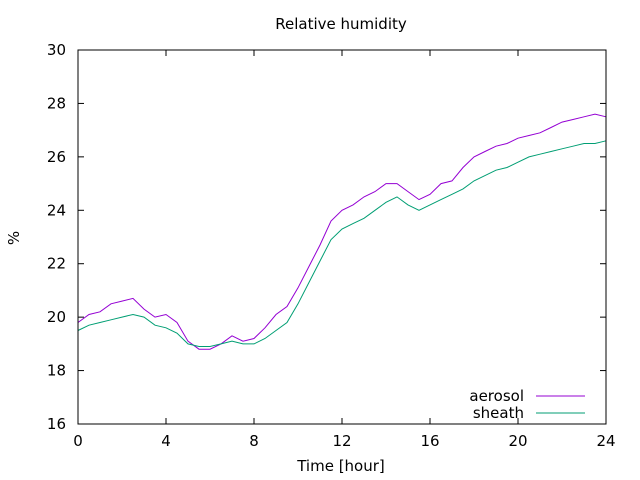 The image size is (640, 480). What do you see at coordinates (517, 441) in the screenshot?
I see `x-tick-label: 20` at bounding box center [517, 441].